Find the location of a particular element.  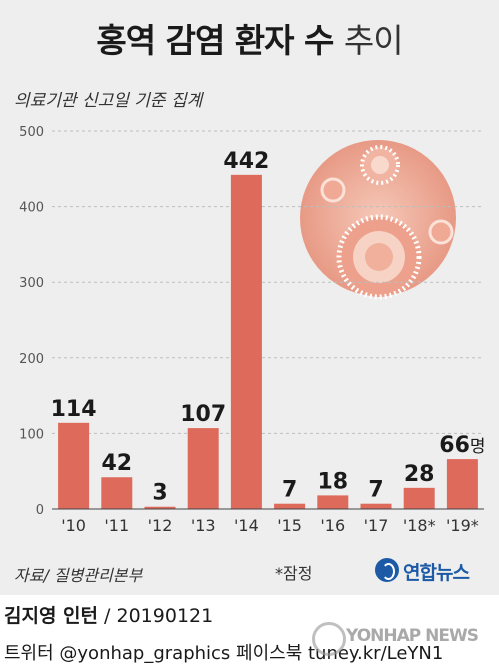

x-tick-label: '11 is located at coordinates (116, 525).